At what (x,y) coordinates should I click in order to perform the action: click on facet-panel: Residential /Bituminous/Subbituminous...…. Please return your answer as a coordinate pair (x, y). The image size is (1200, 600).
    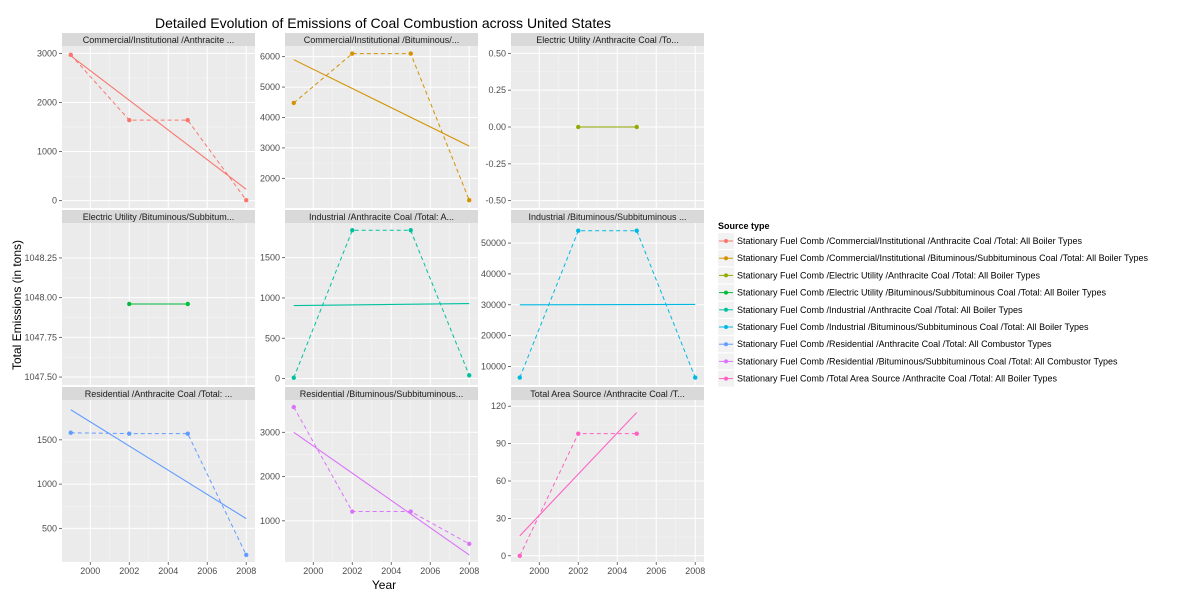
    Looking at the image, I should click on (369, 481).